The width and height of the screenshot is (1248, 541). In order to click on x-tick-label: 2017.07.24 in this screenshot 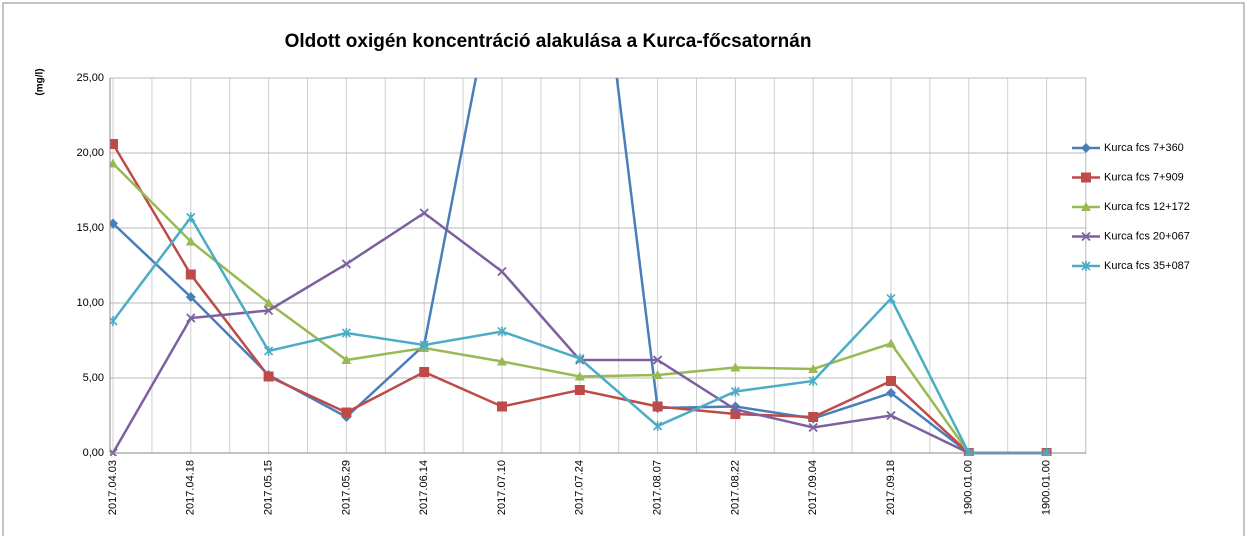, I will do `click(580, 487)`.